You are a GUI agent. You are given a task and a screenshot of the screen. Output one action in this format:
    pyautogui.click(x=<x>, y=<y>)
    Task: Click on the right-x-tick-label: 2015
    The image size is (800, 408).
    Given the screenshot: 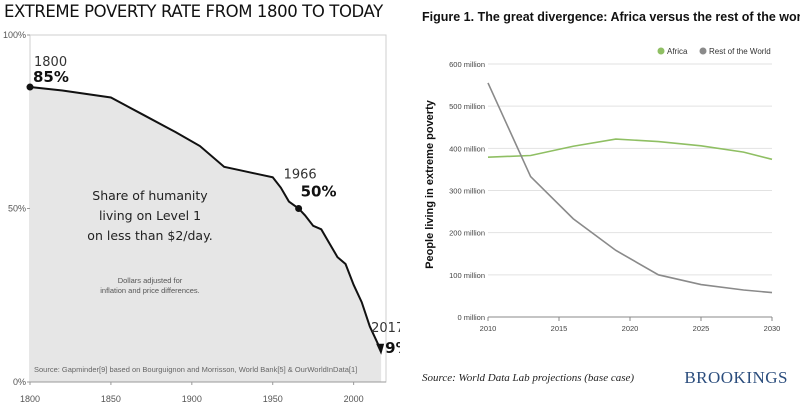 What is the action you would take?
    pyautogui.click(x=559, y=328)
    